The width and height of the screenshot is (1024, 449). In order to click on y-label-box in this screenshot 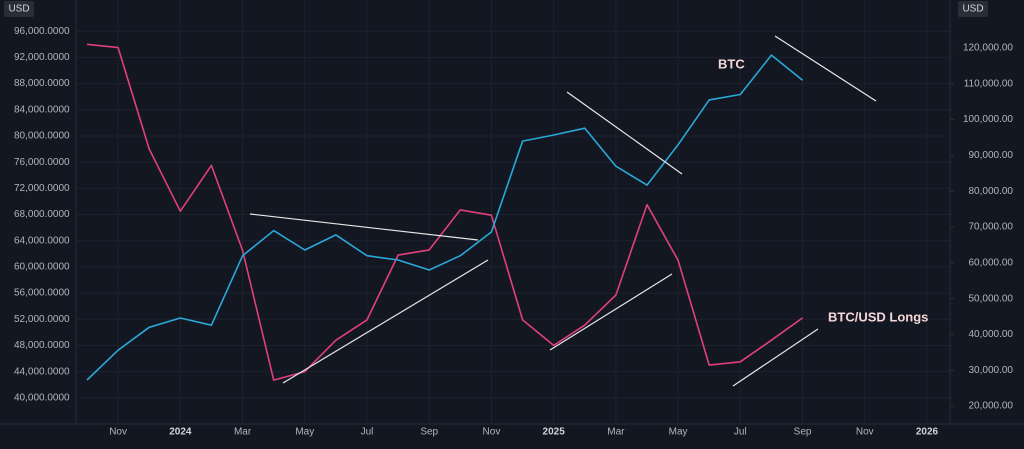, I will do `click(19, 9)`.